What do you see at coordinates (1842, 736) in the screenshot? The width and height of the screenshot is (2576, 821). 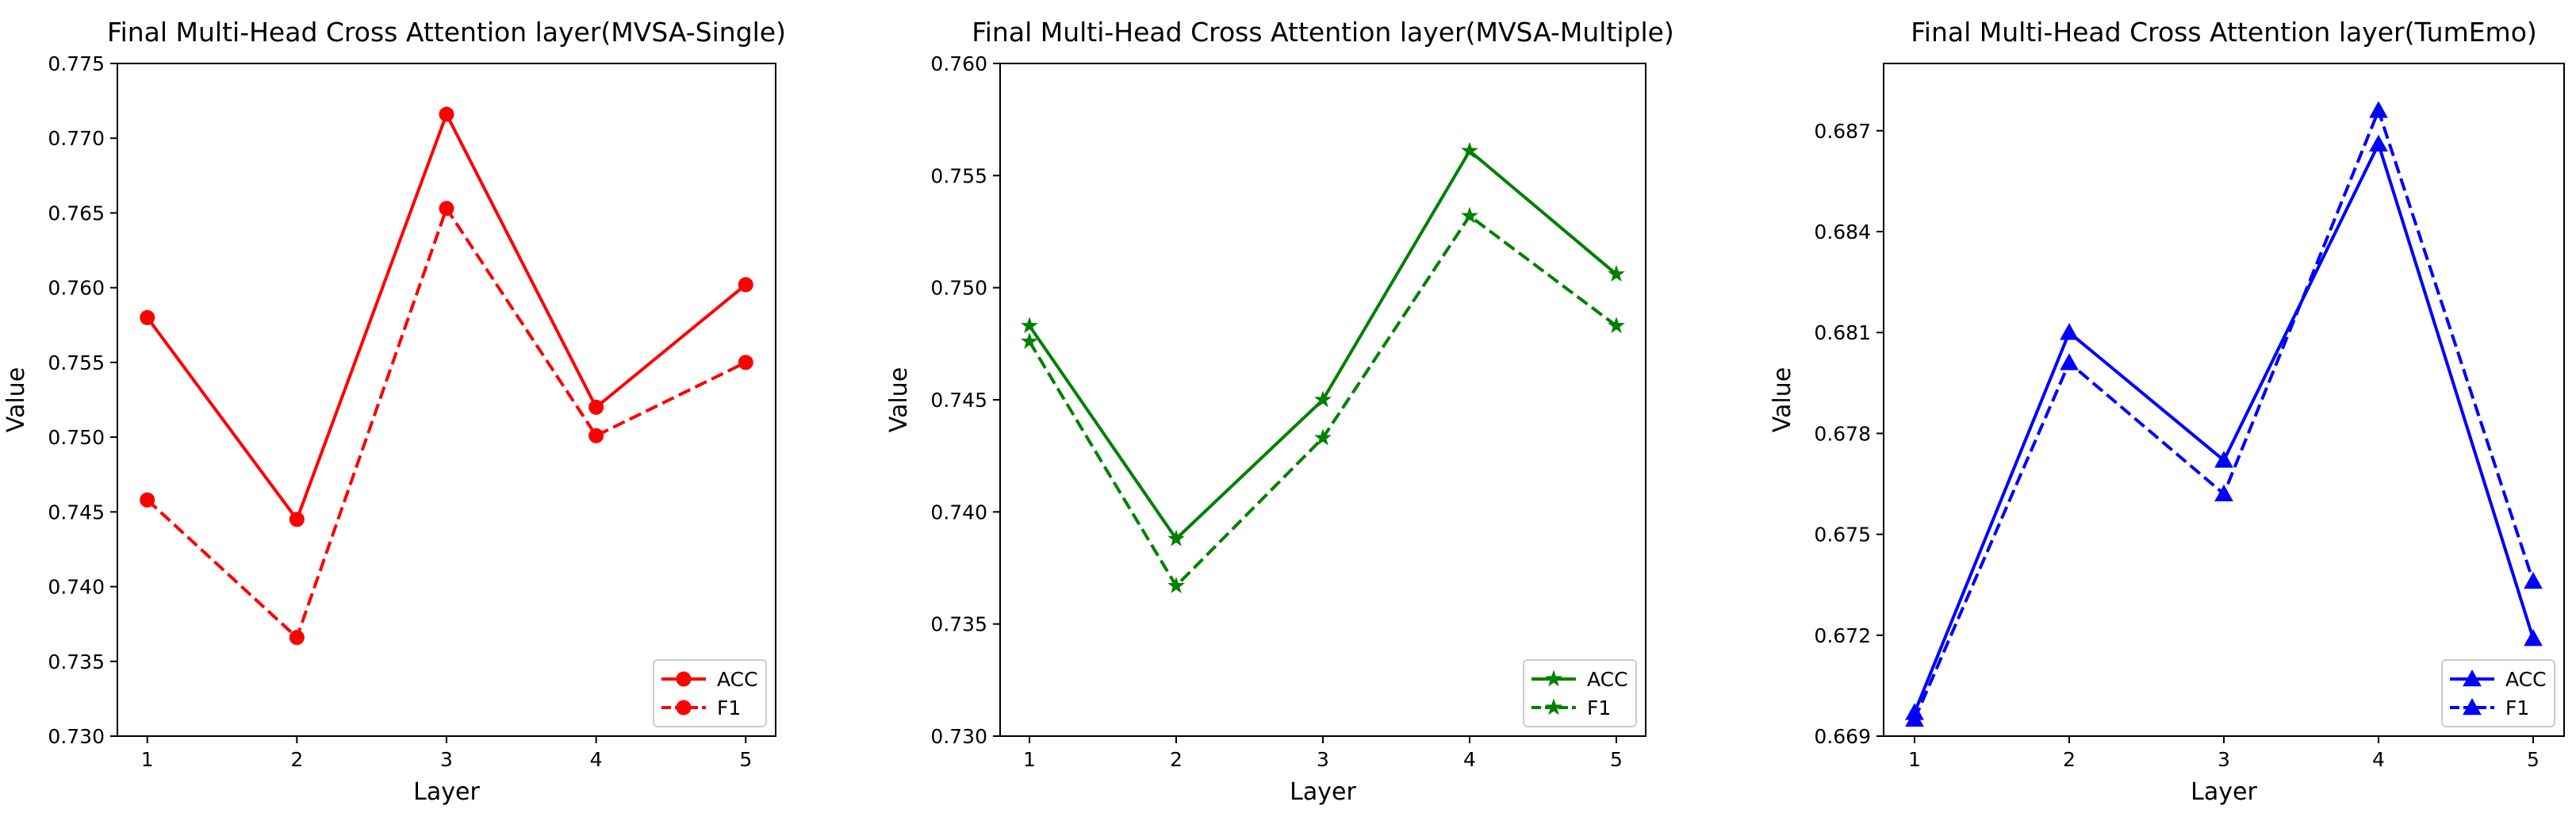 I see `y-tick-label: 0.669` at bounding box center [1842, 736].